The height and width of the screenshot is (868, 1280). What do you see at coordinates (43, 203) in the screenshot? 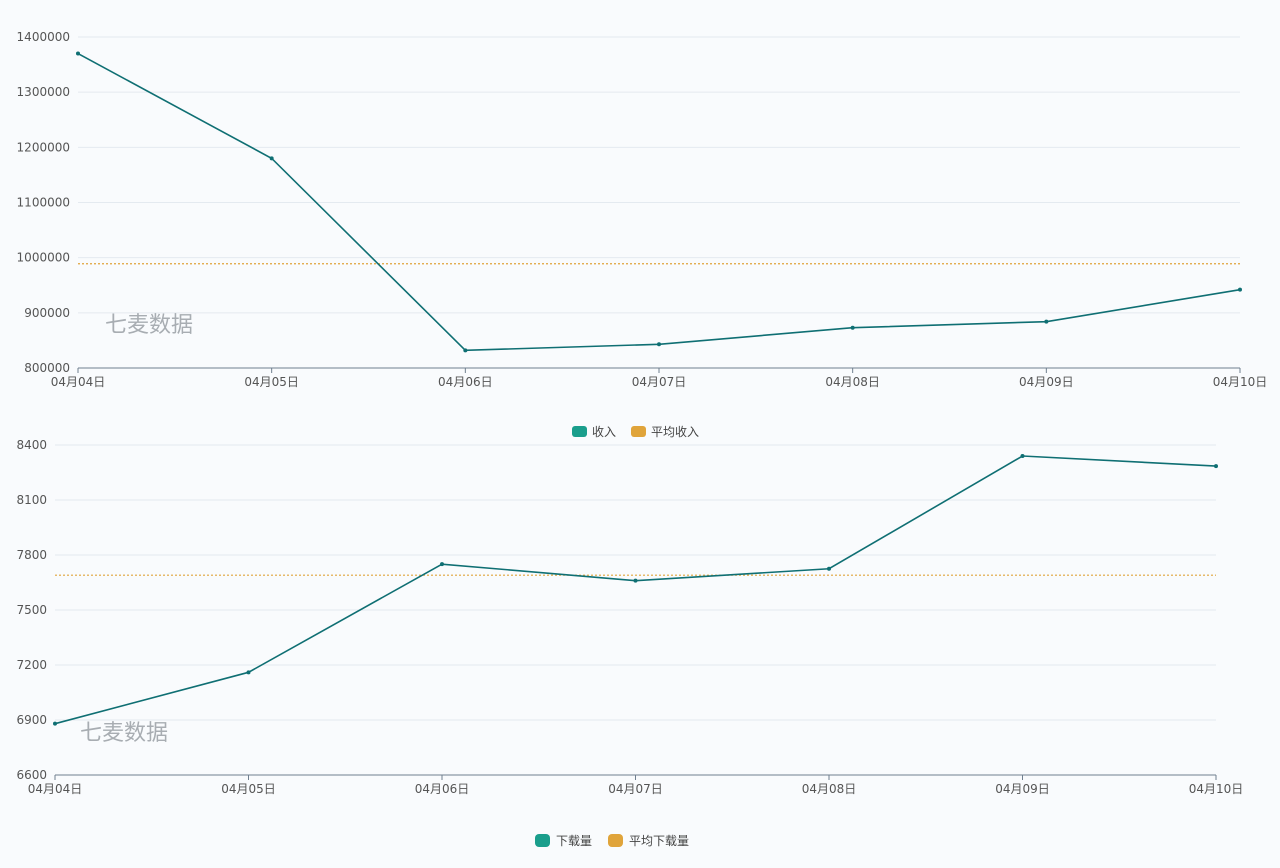
I see `y-tick-label: 1100000` at bounding box center [43, 203].